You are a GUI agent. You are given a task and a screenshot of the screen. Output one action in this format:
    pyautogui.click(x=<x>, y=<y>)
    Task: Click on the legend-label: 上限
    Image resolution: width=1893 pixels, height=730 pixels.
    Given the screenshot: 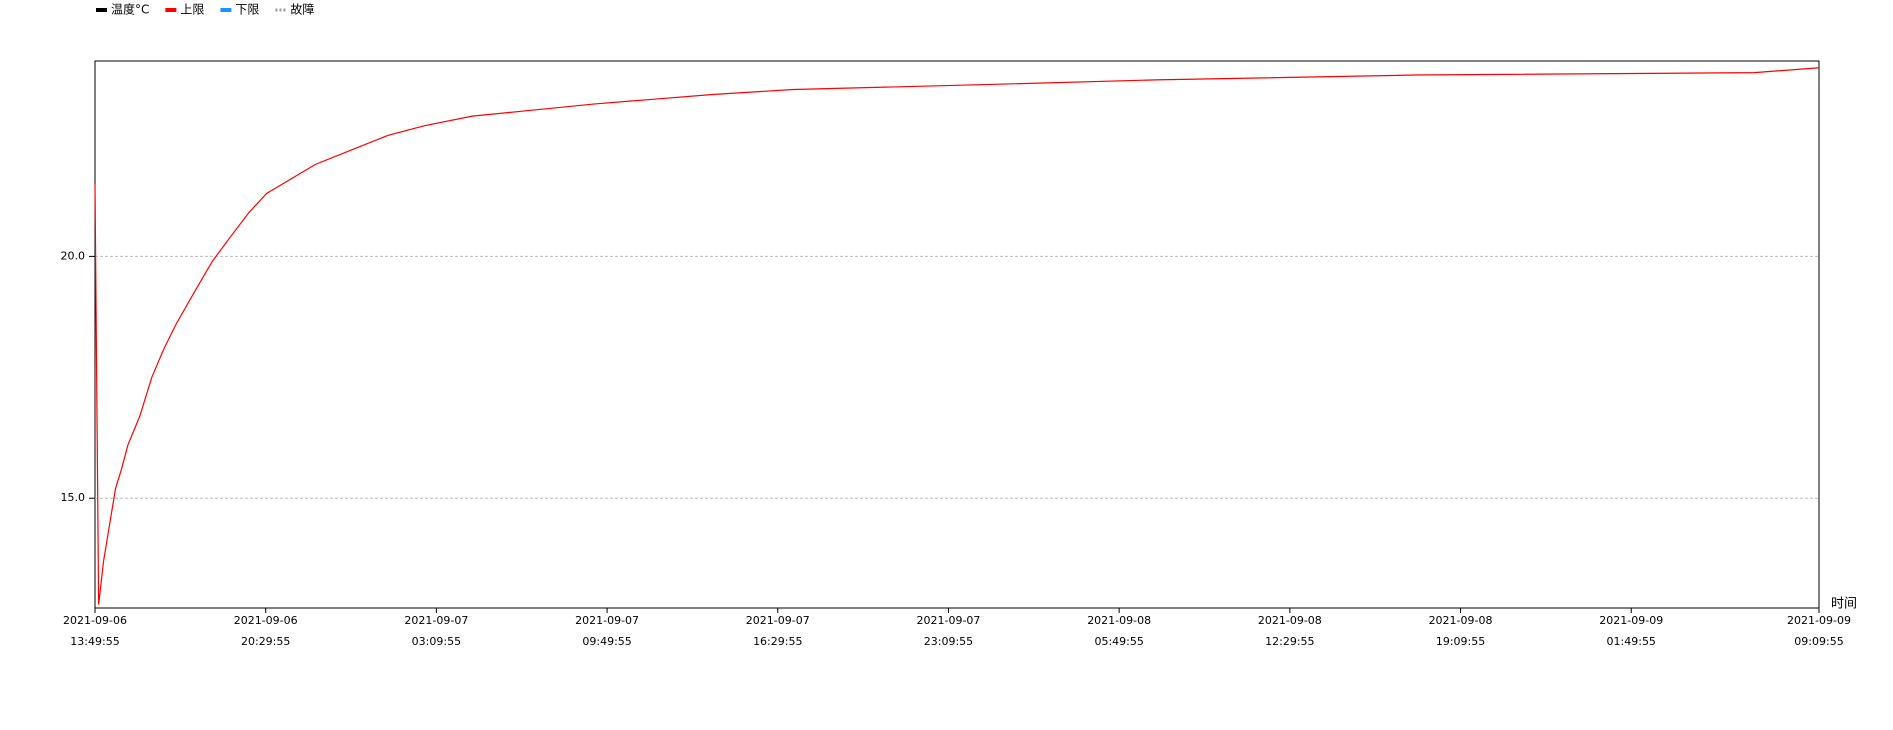 What is the action you would take?
    pyautogui.click(x=192, y=10)
    